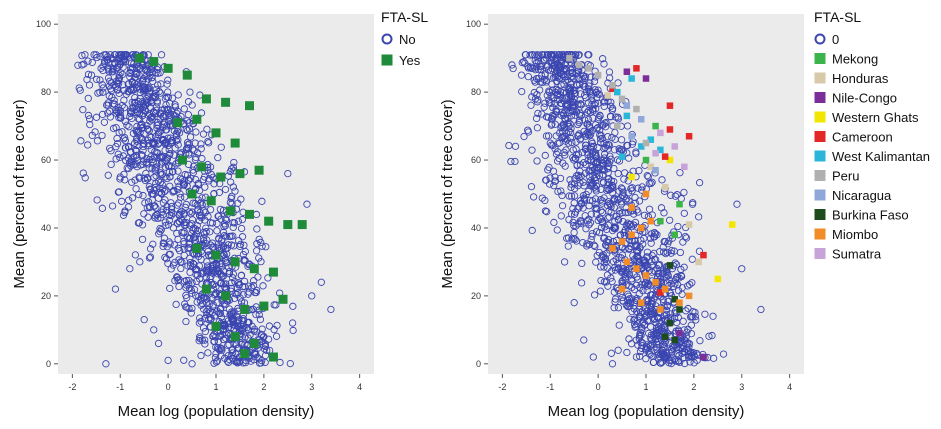  I want to click on legend-label-nile-congo: Nile-Congo, so click(864, 98).